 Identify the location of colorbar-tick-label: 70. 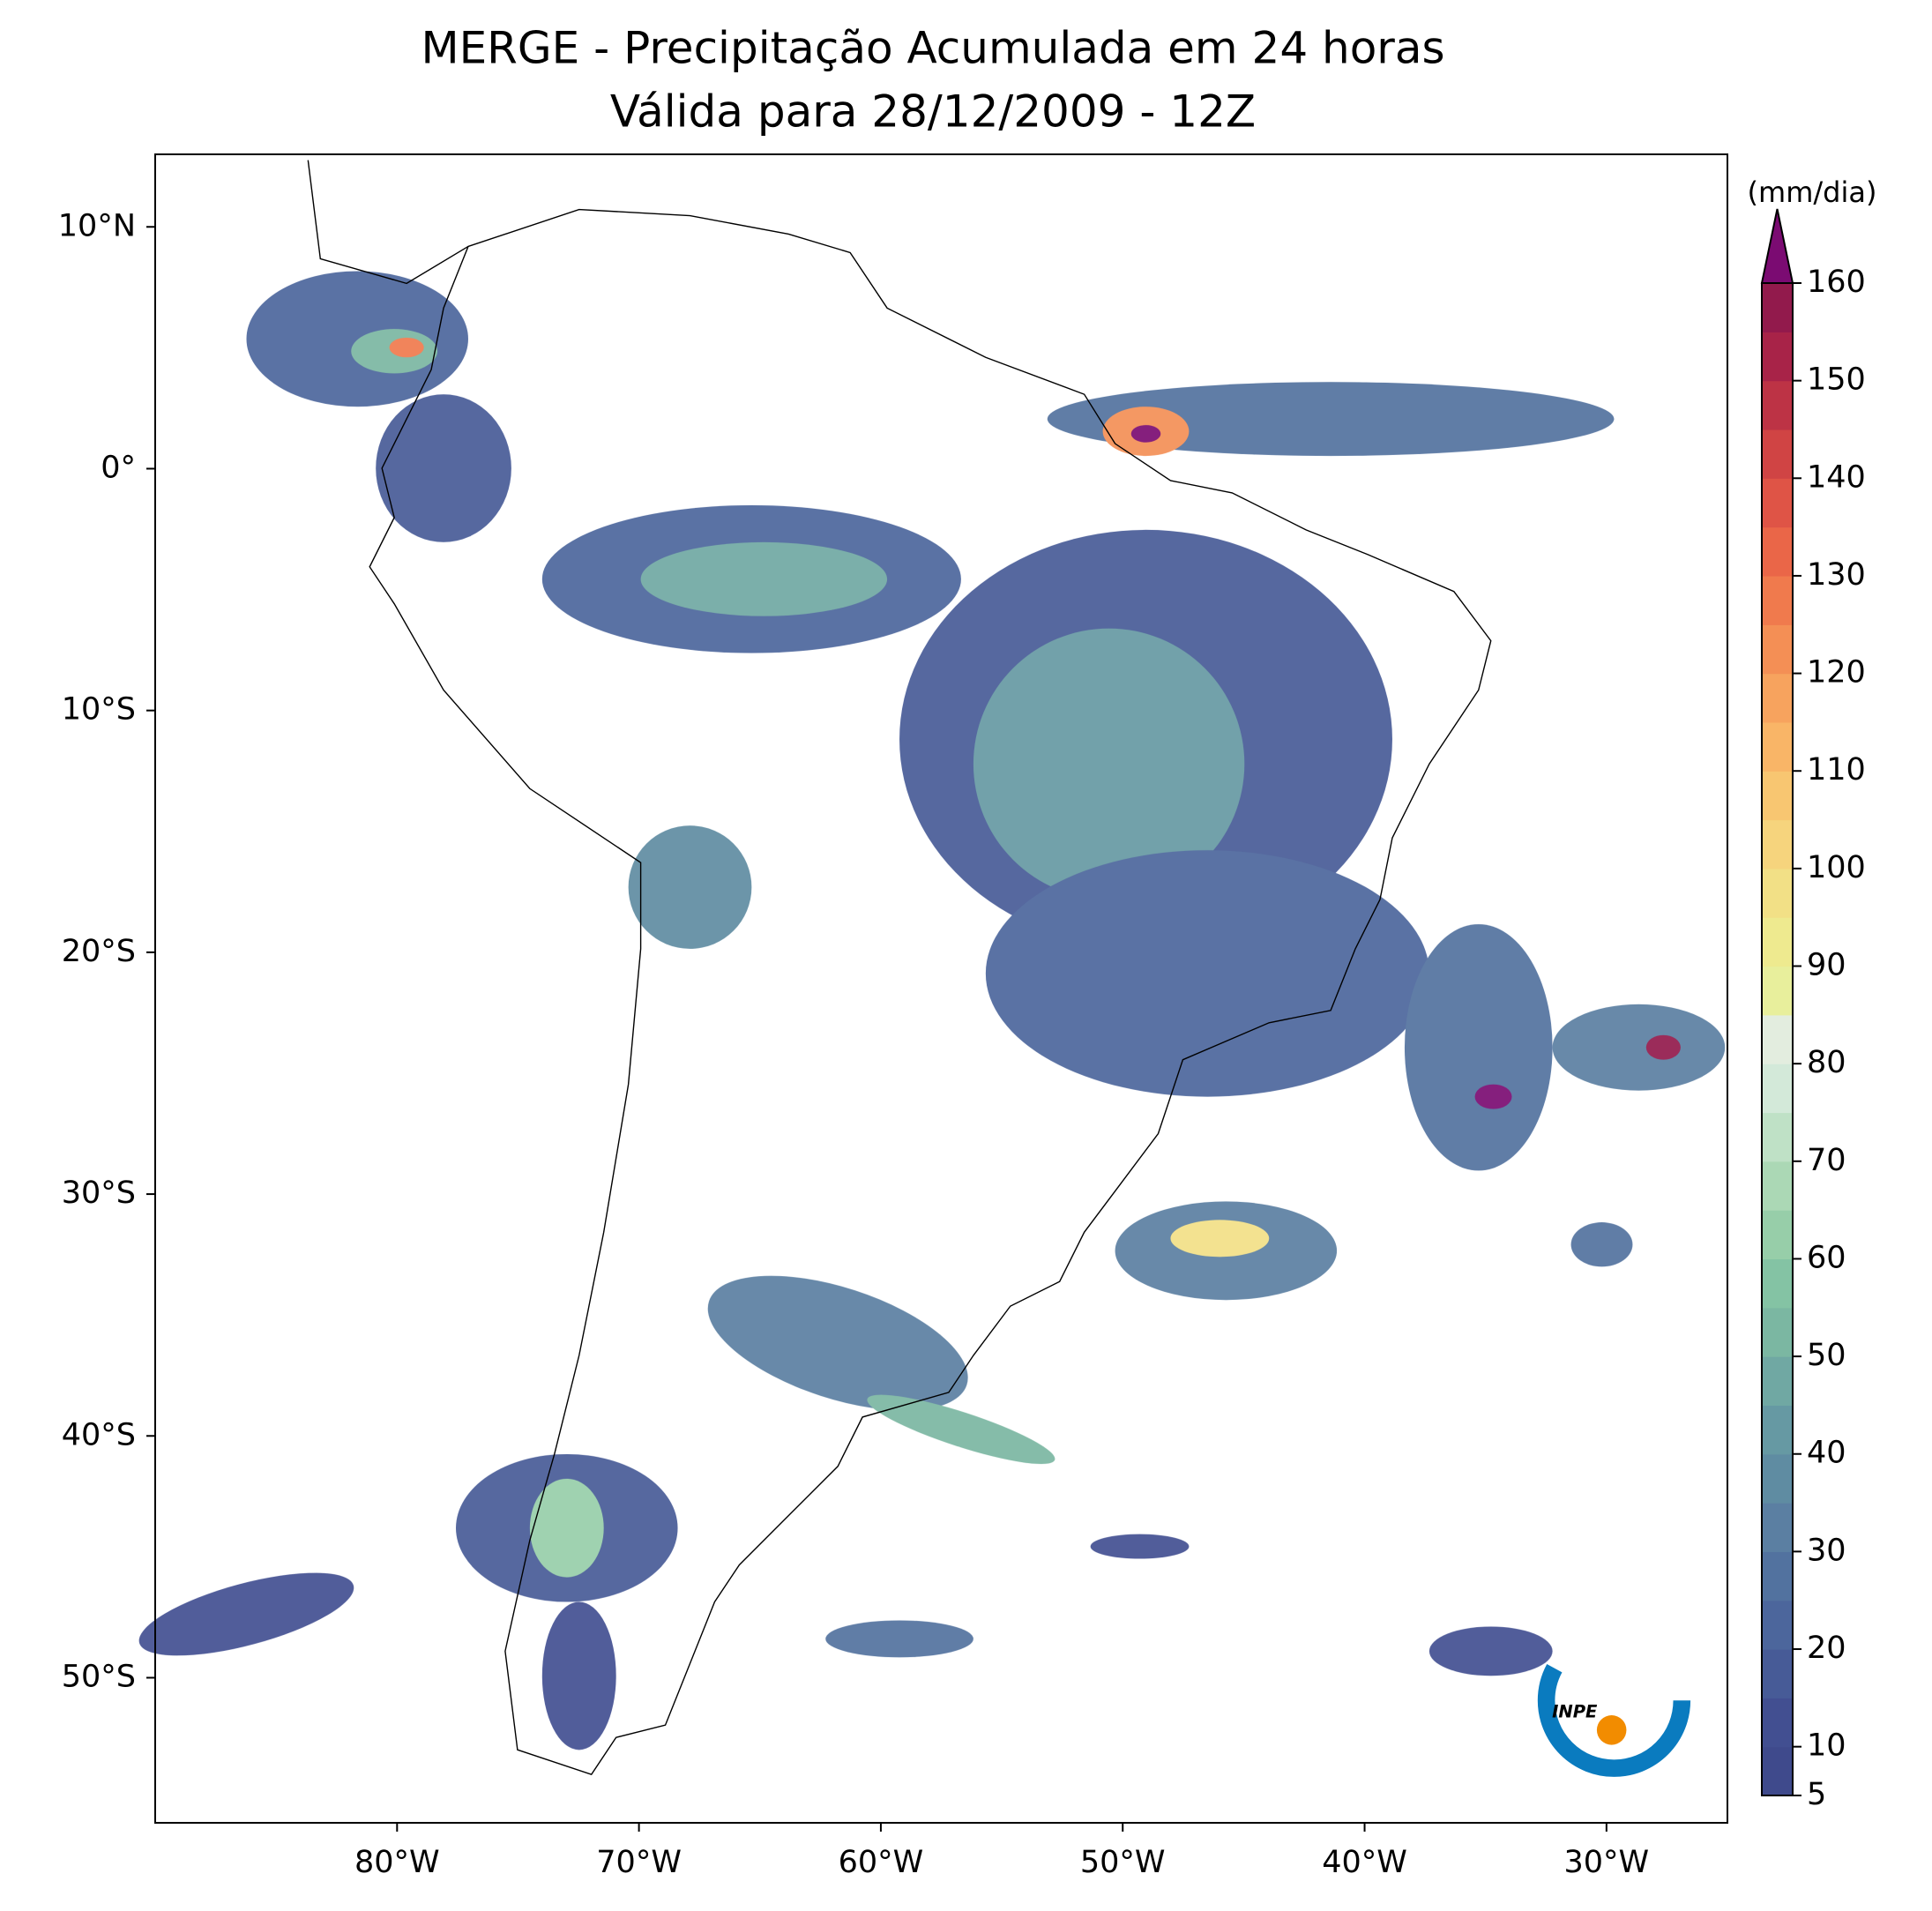
(1826, 1160).